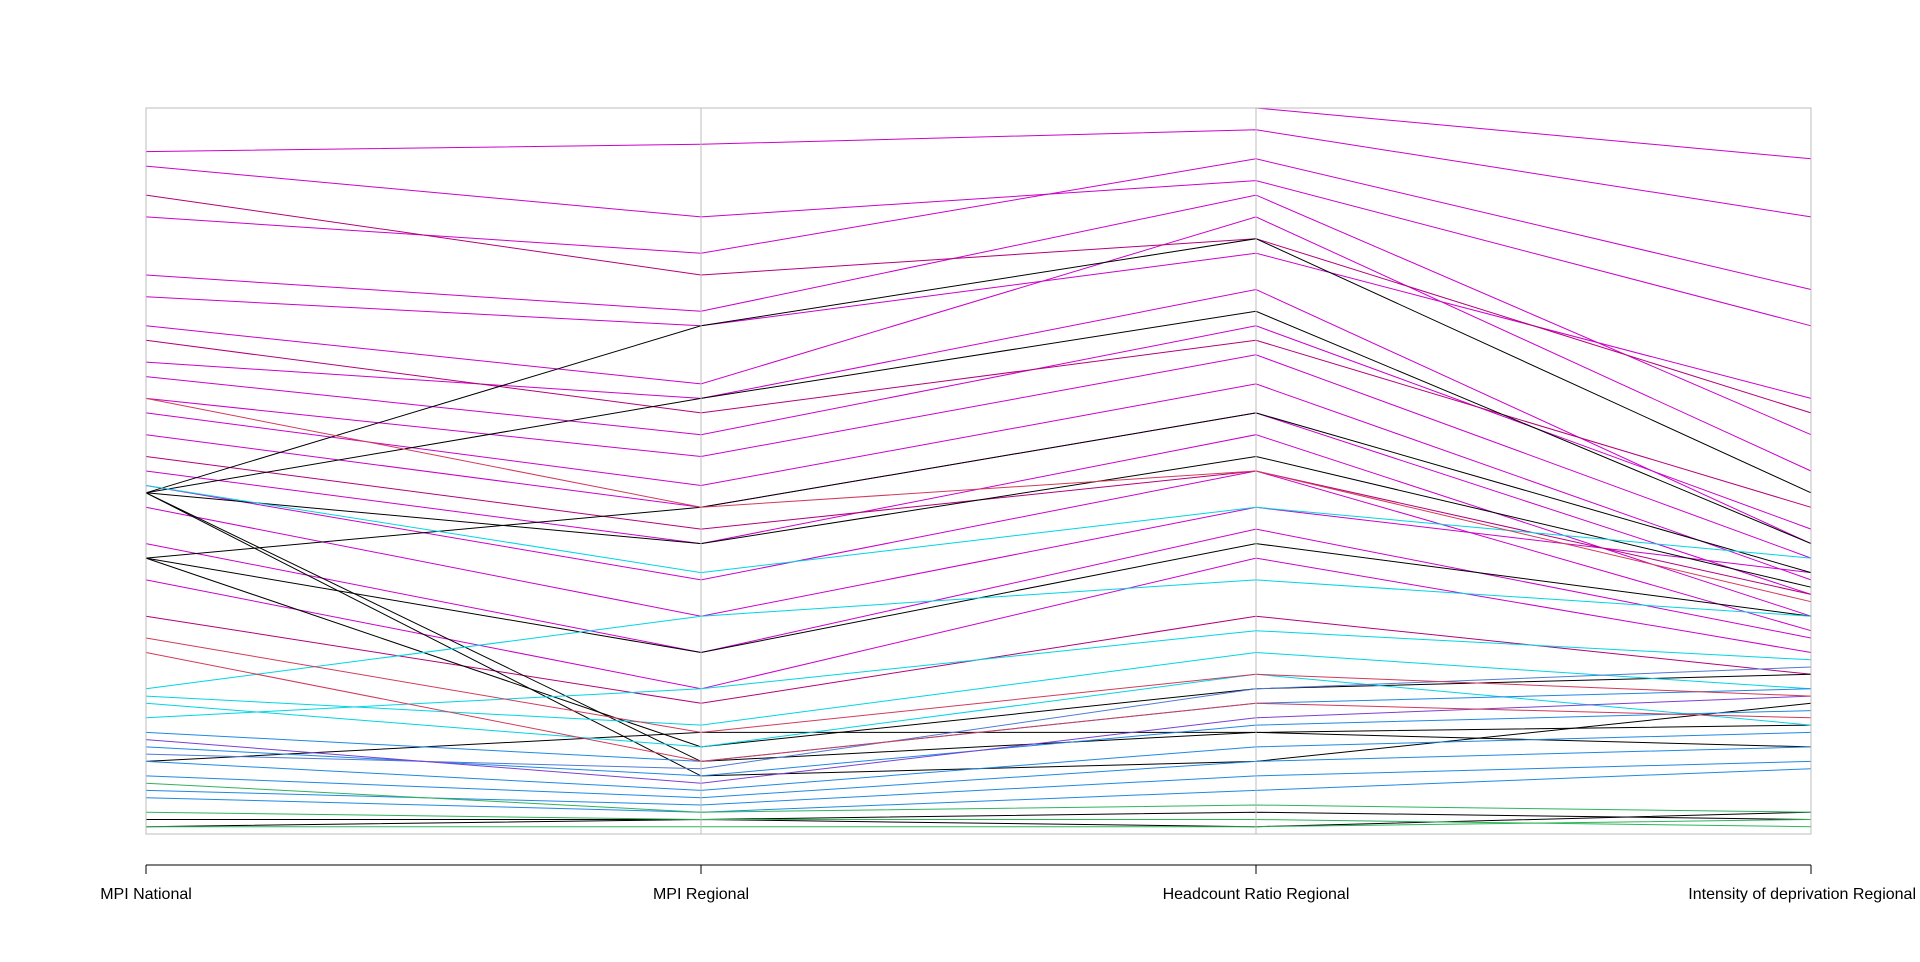  What do you see at coordinates (146, 894) in the screenshot?
I see `axis-label-0: MPI National` at bounding box center [146, 894].